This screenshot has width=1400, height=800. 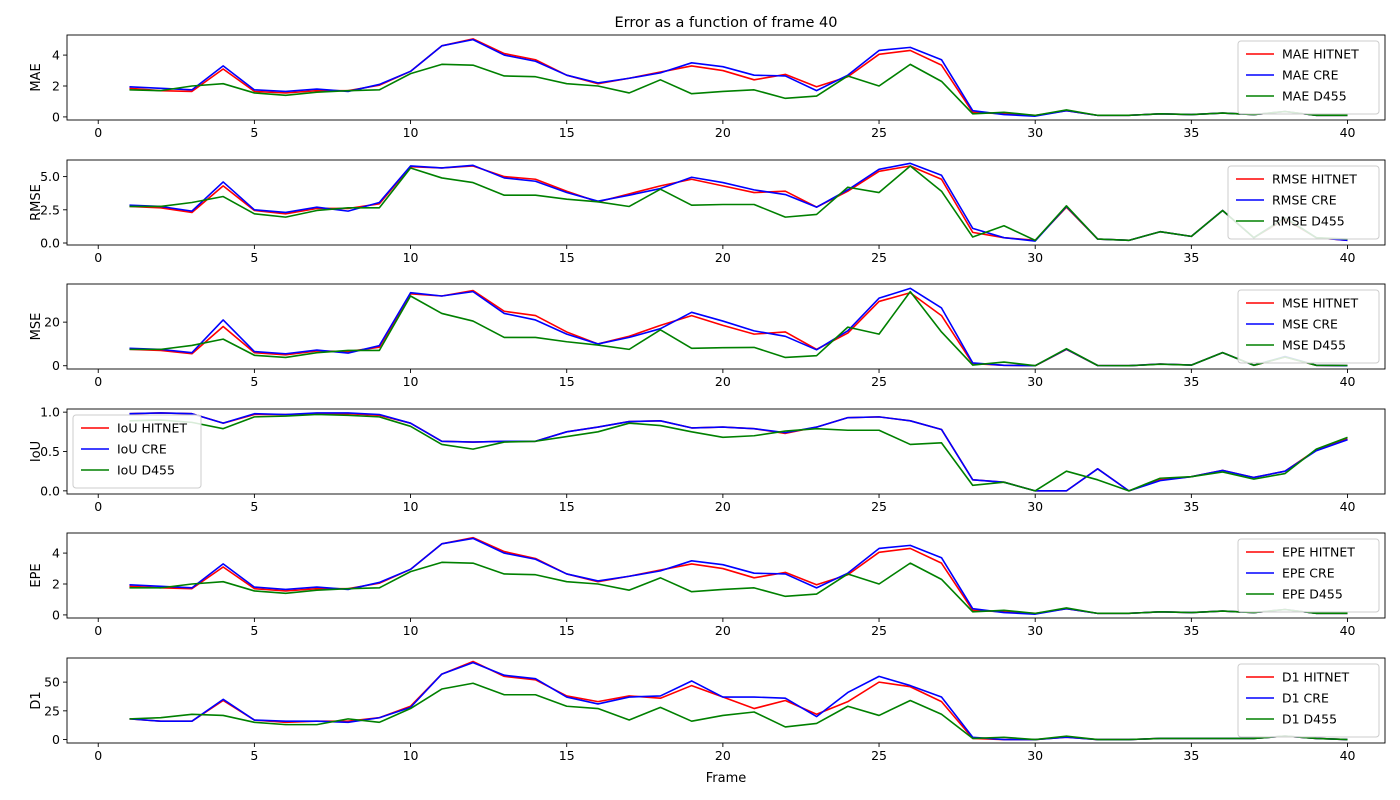 I want to click on legend-entry: IoU HITNET, so click(x=152, y=428).